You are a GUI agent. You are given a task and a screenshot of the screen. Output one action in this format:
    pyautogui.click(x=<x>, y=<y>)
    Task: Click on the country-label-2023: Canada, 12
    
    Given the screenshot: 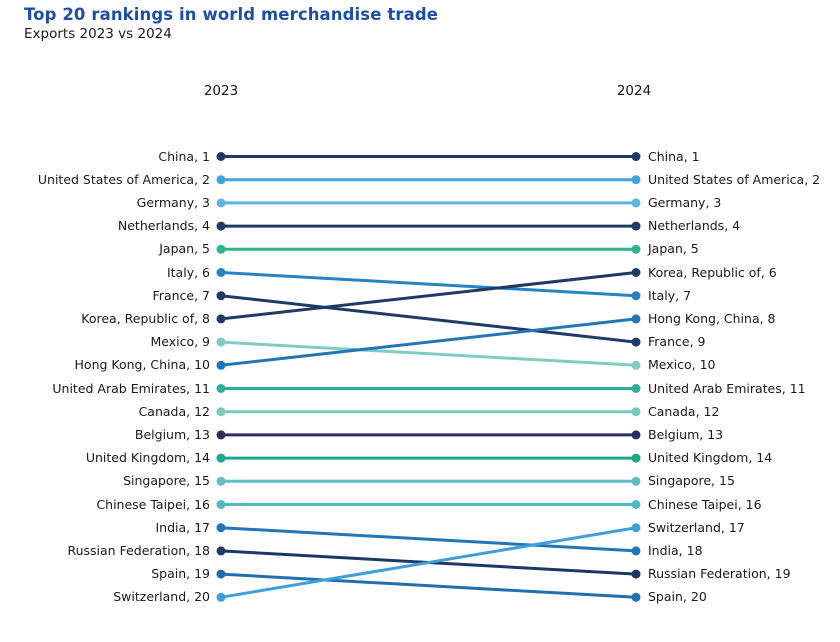 What is the action you would take?
    pyautogui.click(x=174, y=411)
    